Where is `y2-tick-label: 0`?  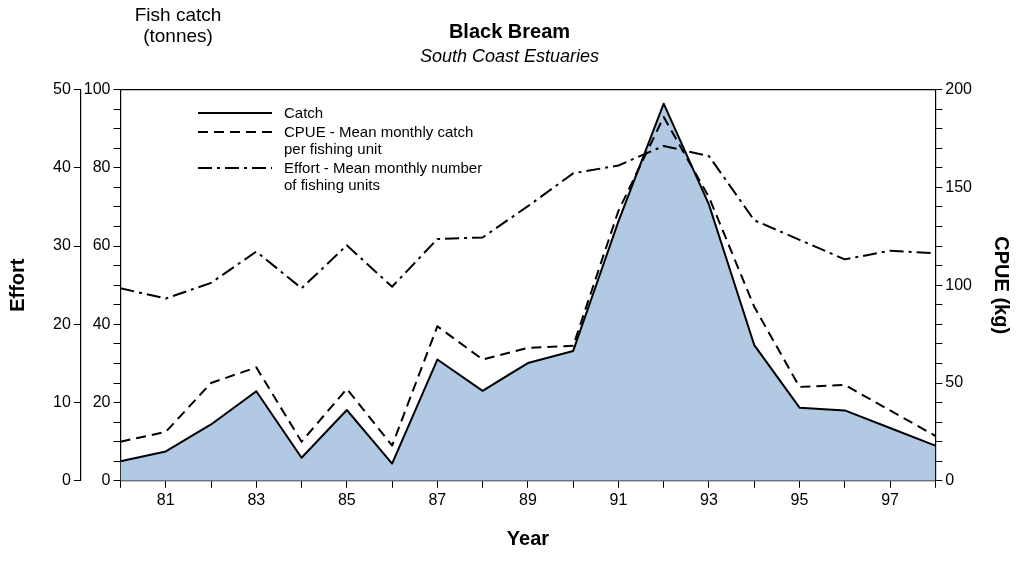 y2-tick-label: 0 is located at coordinates (950, 480).